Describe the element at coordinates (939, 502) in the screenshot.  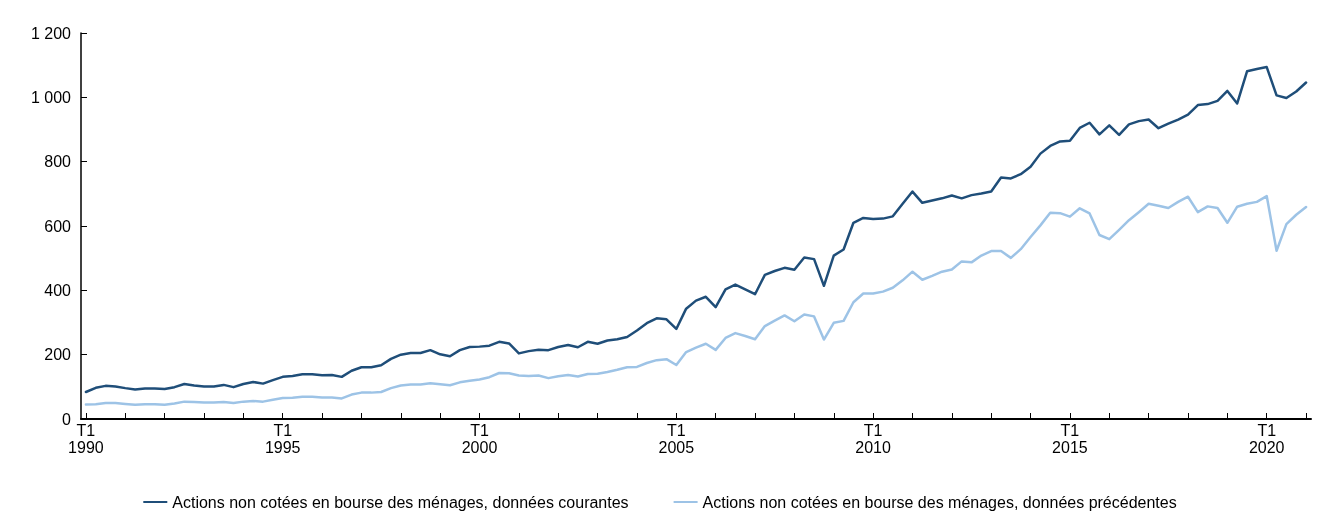
I see `legend-label: Actions non cotées en bourse des ménages, données précédentes` at that location.